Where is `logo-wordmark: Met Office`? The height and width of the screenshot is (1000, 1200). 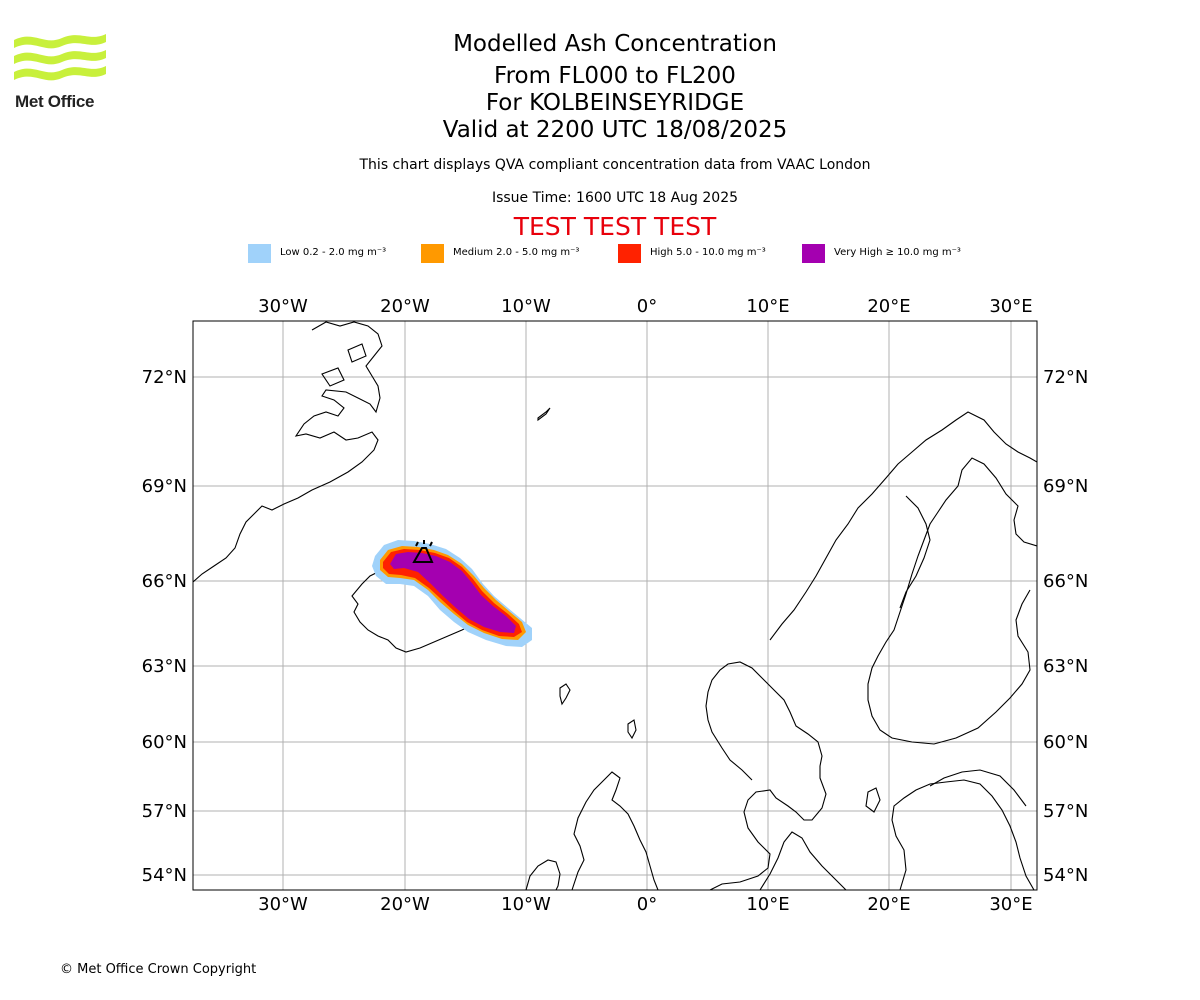 logo-wordmark: Met Office is located at coordinates (55, 101).